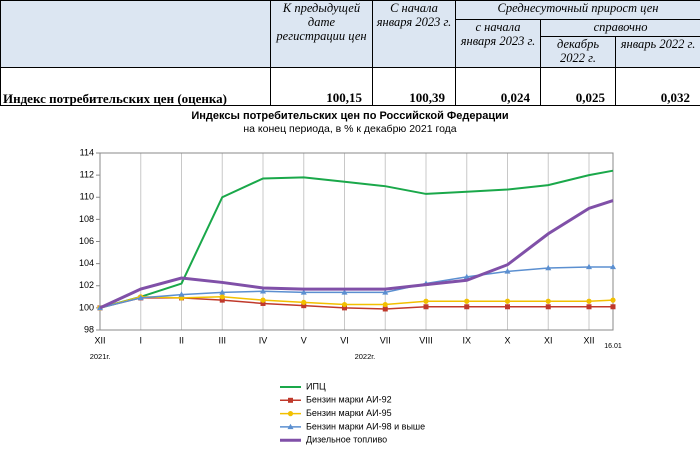 The width and height of the screenshot is (700, 450). What do you see at coordinates (86, 219) in the screenshot?
I see `y-tick-label: 108` at bounding box center [86, 219].